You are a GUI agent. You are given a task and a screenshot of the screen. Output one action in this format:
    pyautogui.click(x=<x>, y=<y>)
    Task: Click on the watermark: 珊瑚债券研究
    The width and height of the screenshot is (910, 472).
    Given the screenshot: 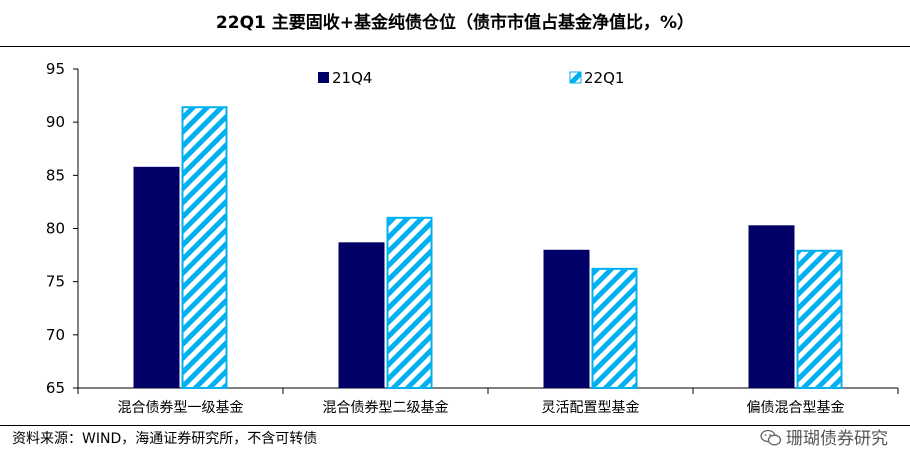 What is the action you would take?
    pyautogui.click(x=824, y=439)
    